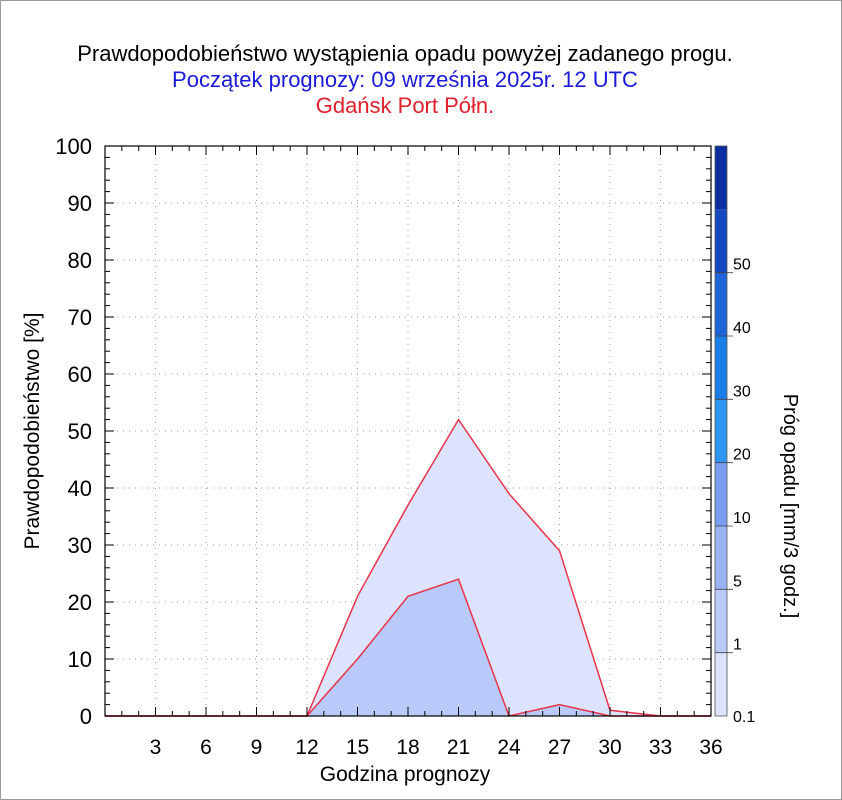 Image resolution: width=842 pixels, height=800 pixels. Describe the element at coordinates (80, 203) in the screenshot. I see `y-tick-label: 90` at that location.